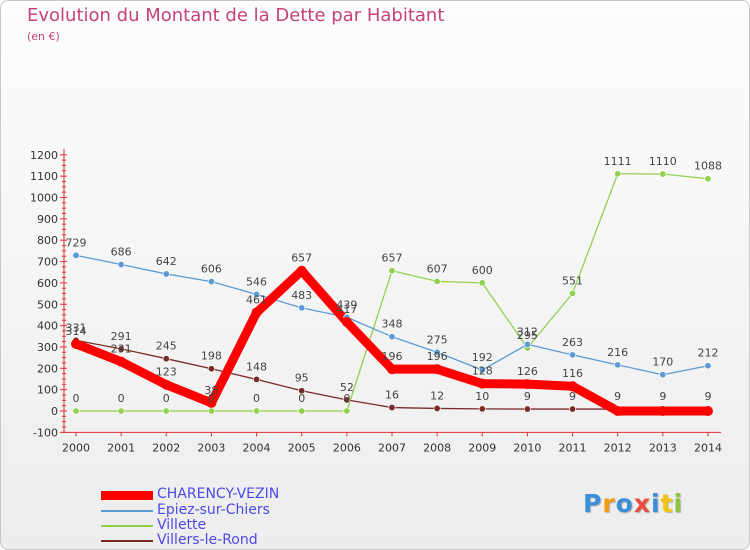 The image size is (750, 550). What do you see at coordinates (624, 503) in the screenshot?
I see `logo-letter: o` at bounding box center [624, 503].